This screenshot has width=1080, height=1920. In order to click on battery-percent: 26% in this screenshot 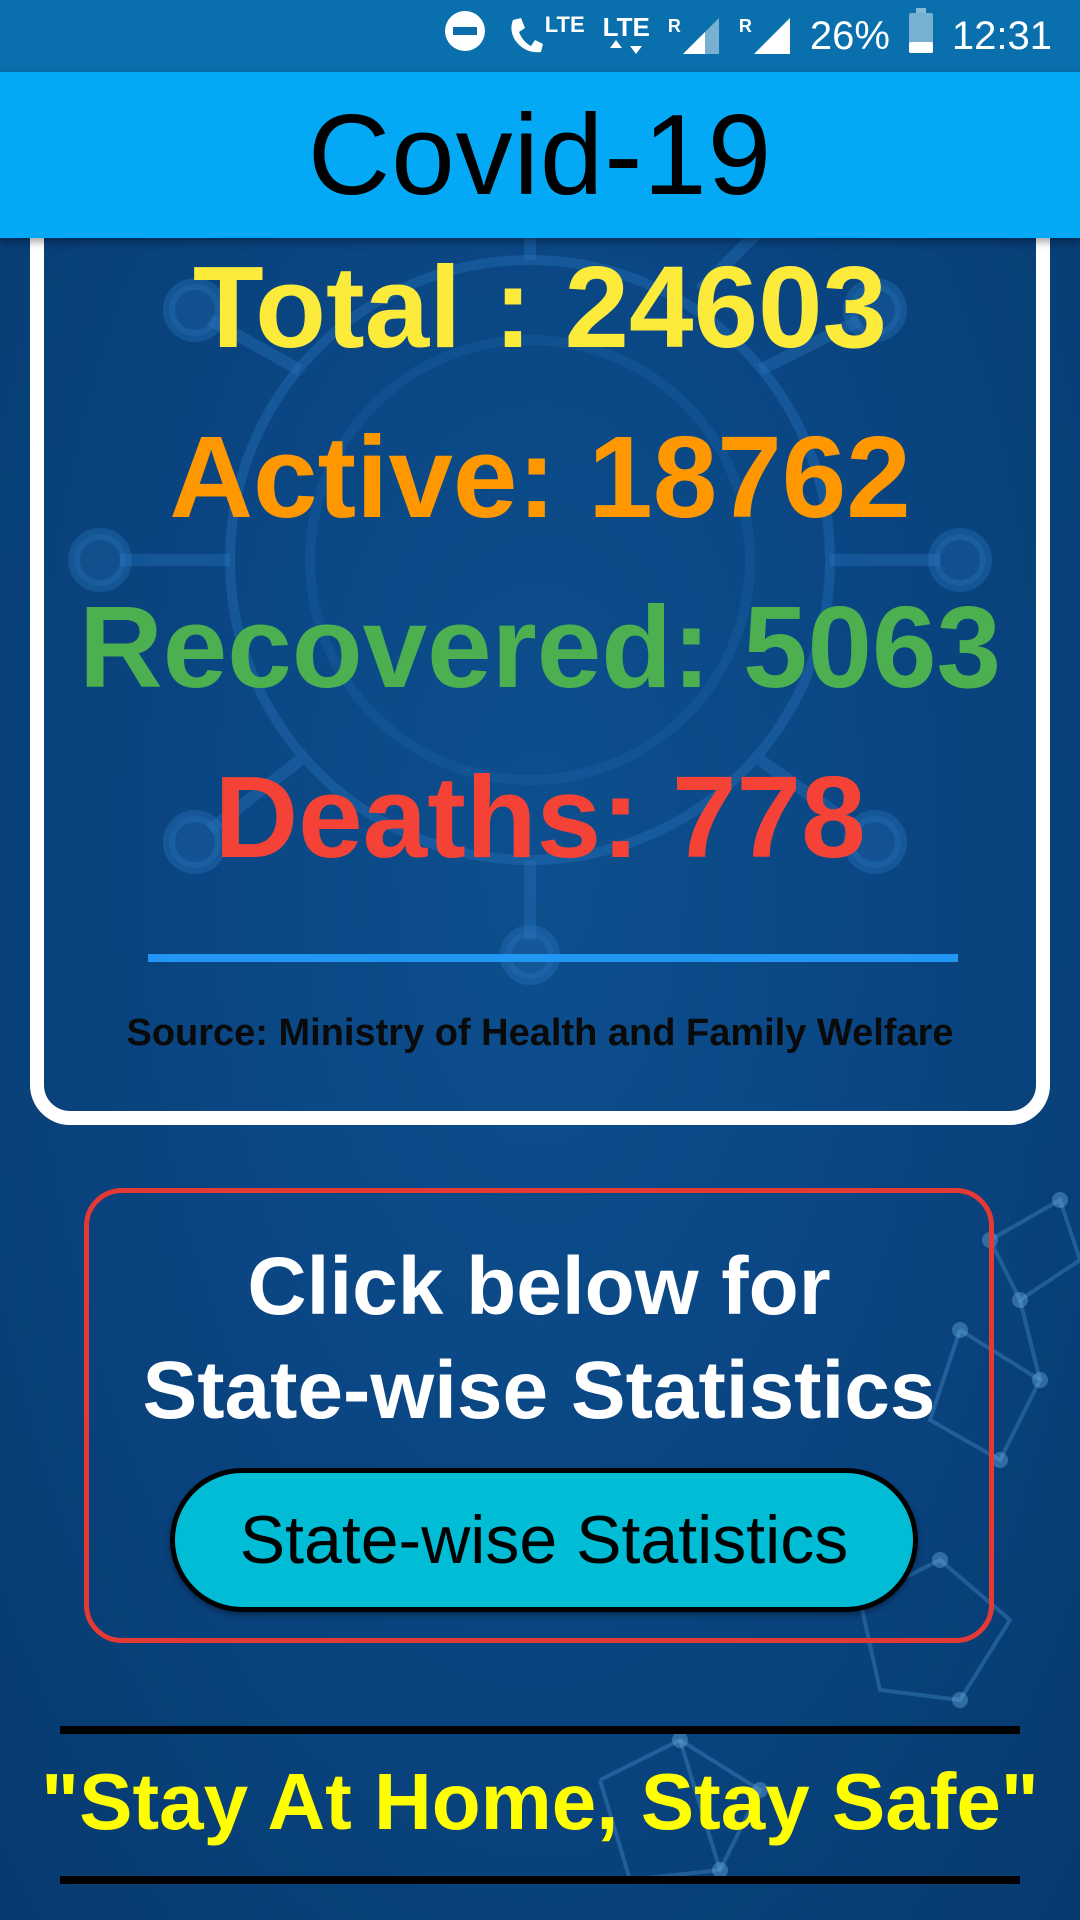, I will do `click(849, 35)`.